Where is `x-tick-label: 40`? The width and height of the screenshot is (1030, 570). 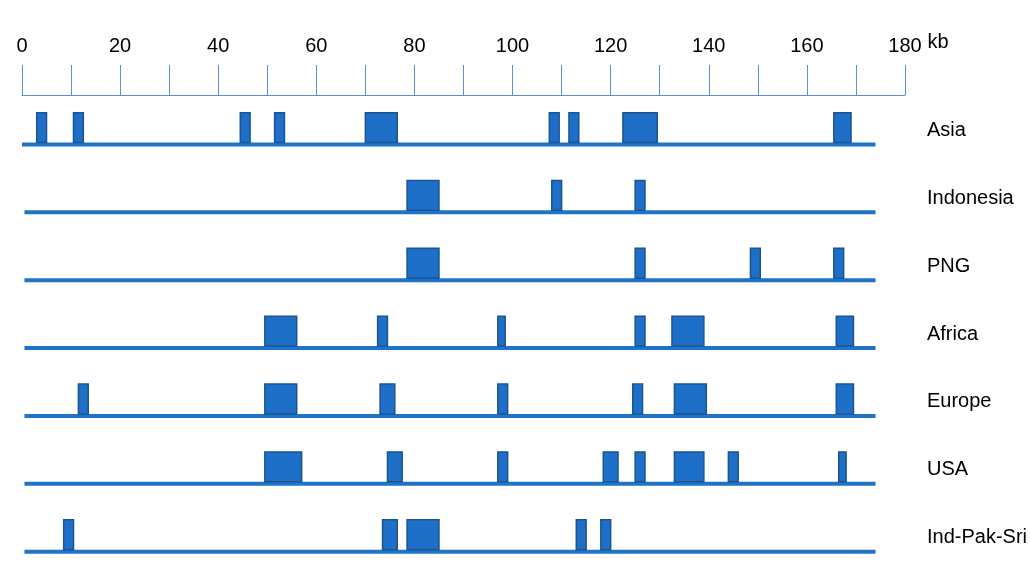 x-tick-label: 40 is located at coordinates (218, 45).